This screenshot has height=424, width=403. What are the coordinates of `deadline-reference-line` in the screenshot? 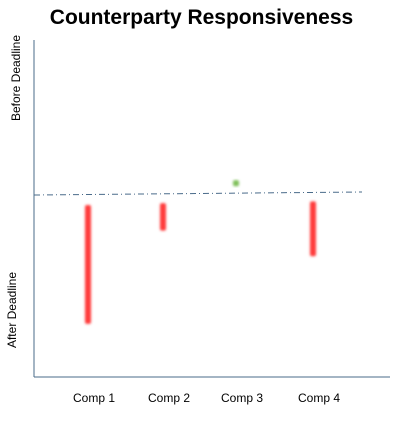 It's located at (198, 193).